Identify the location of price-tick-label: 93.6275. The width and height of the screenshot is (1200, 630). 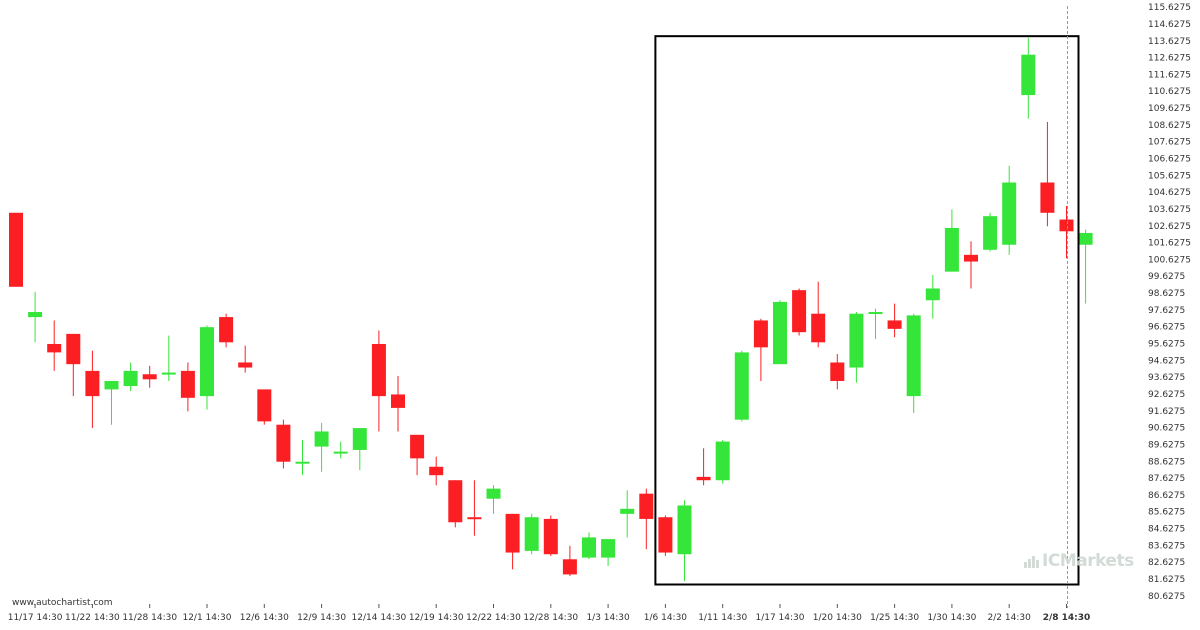
(1166, 378).